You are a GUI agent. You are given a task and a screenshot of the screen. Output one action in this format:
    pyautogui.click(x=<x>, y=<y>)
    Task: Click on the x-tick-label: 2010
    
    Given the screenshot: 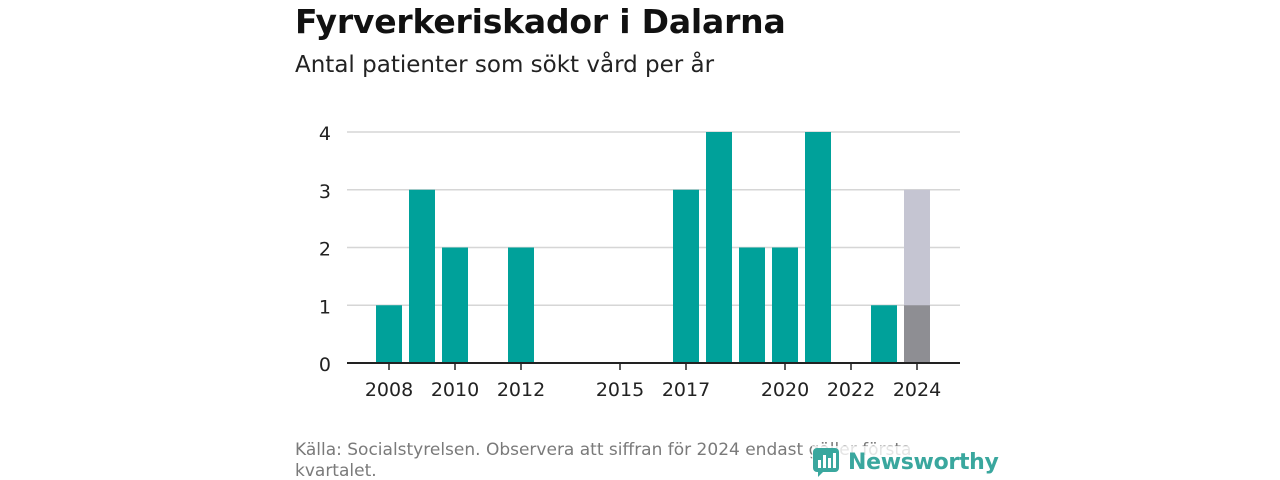 What is the action you would take?
    pyautogui.click(x=455, y=390)
    